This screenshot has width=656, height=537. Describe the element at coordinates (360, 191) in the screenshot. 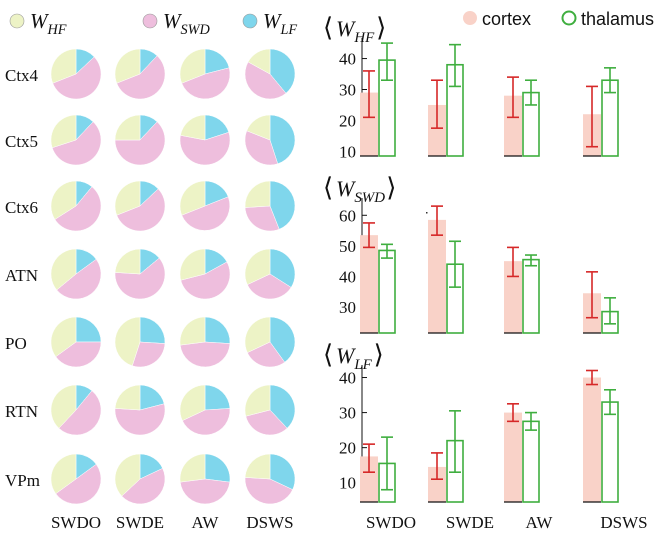

I see `title-symbol: WSWD` at that location.